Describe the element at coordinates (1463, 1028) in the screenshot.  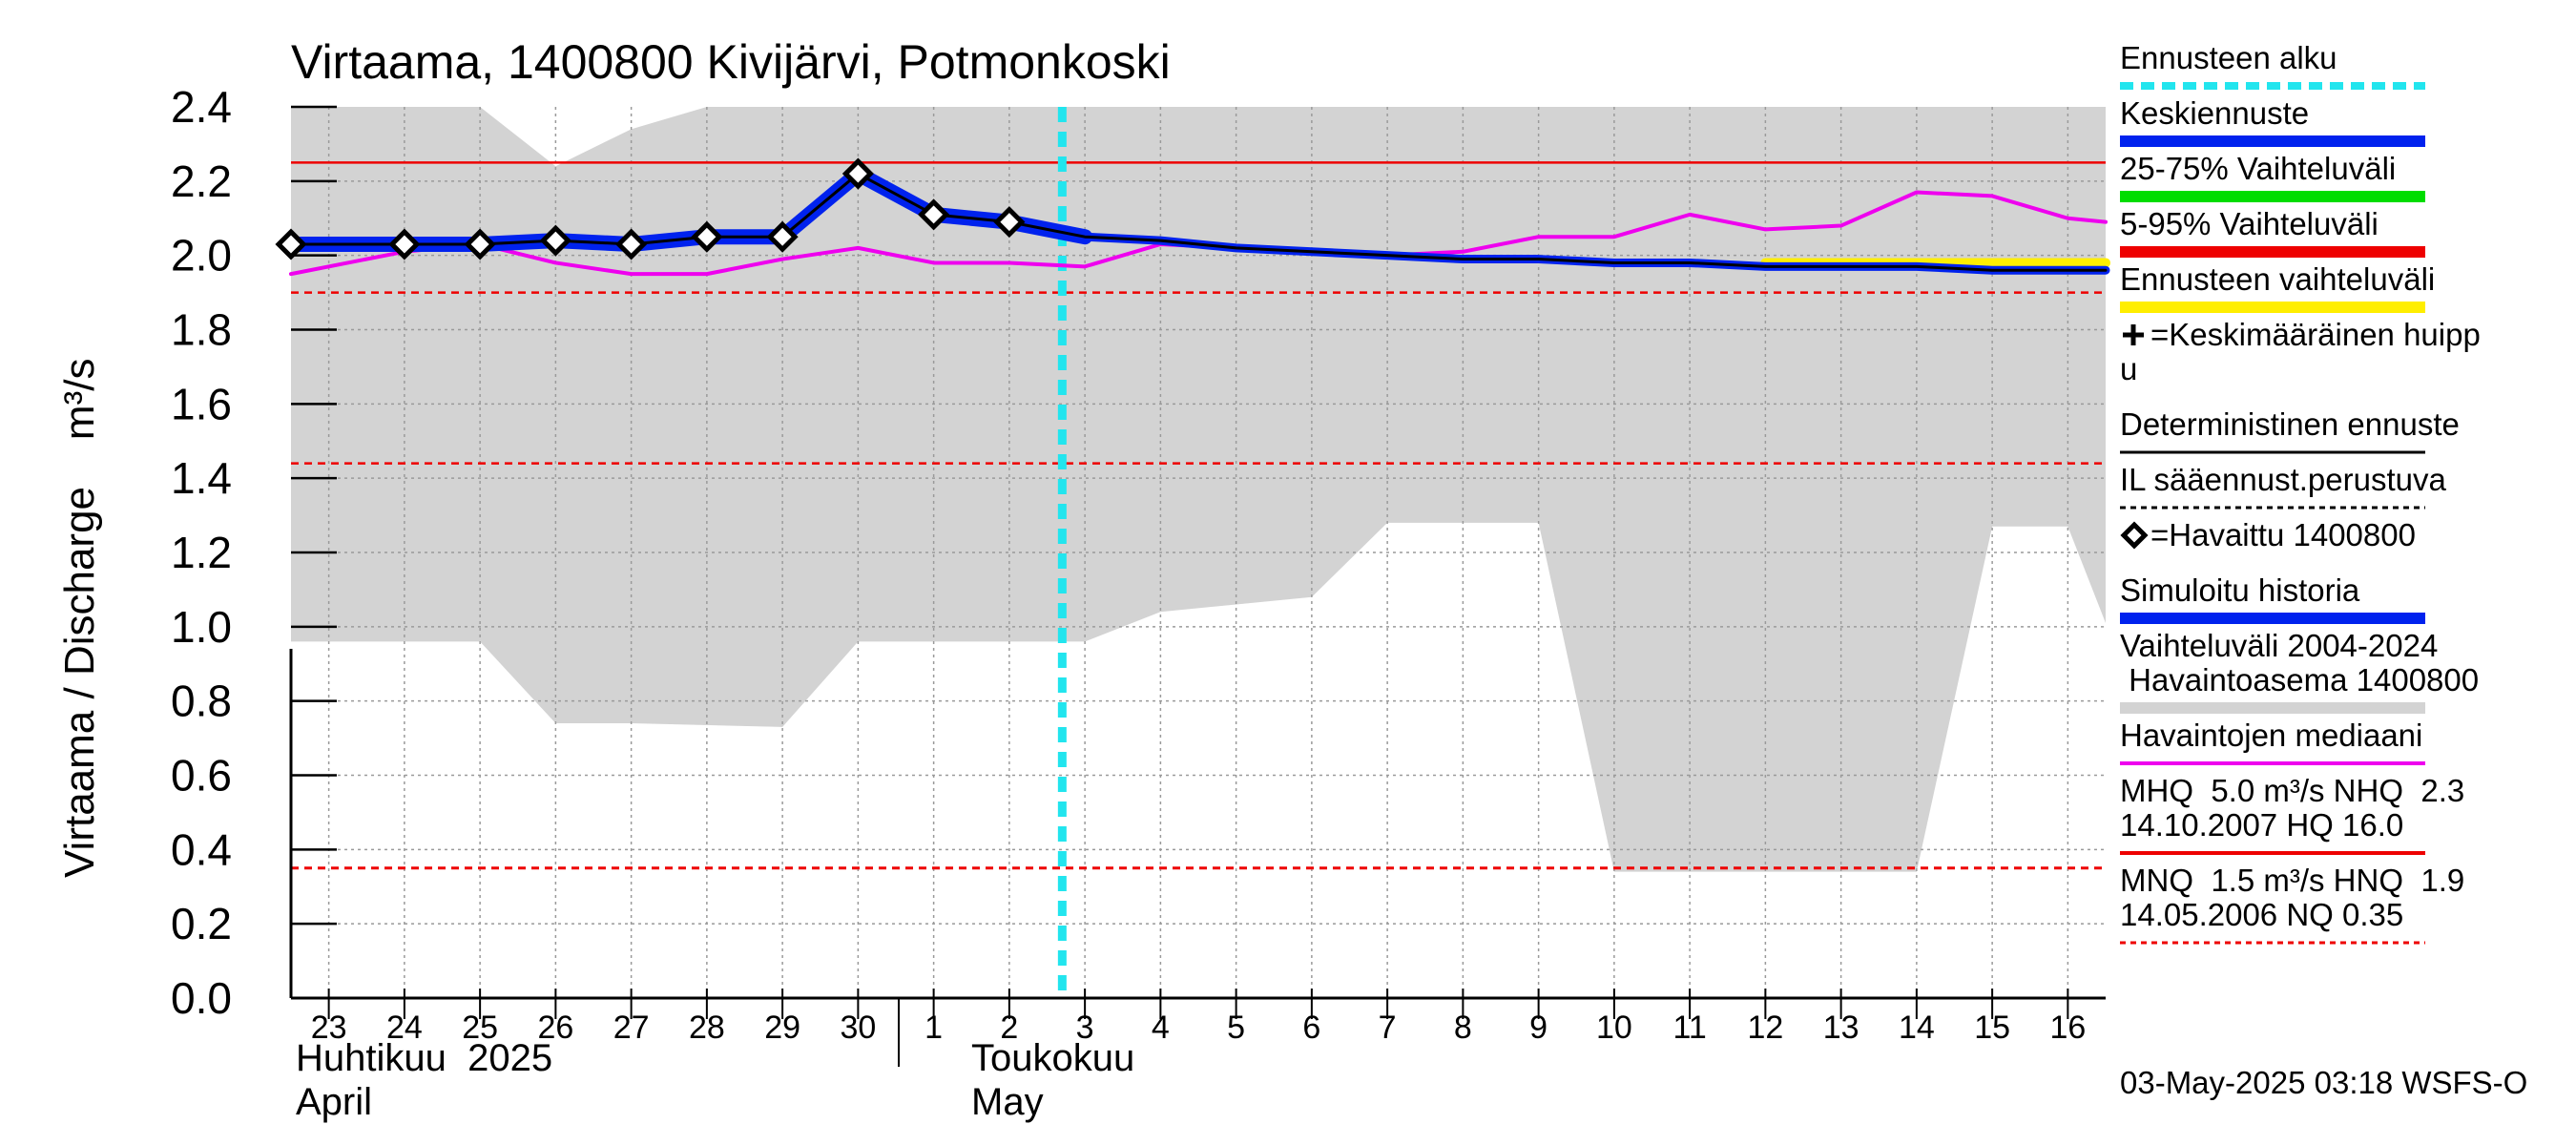
I see `x-tick-label: 8` at that location.